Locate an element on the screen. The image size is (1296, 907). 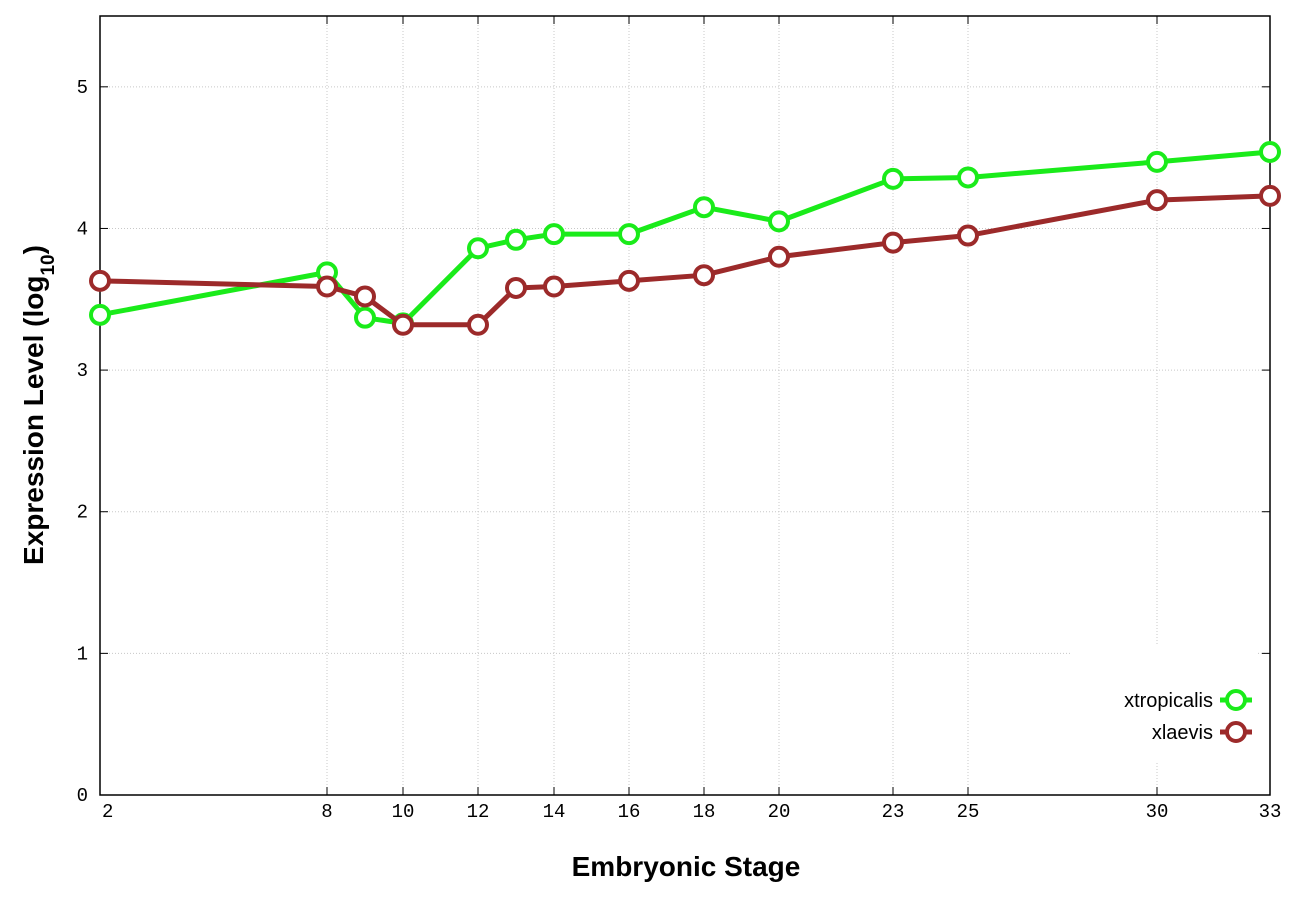
legend-marker-xtropicalis is located at coordinates (1236, 700).